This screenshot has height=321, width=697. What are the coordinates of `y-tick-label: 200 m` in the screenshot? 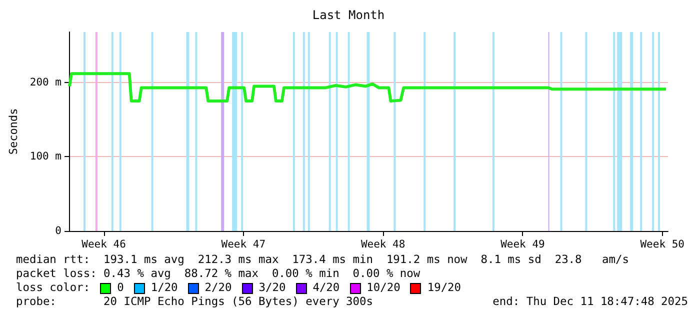 It's located at (46, 82).